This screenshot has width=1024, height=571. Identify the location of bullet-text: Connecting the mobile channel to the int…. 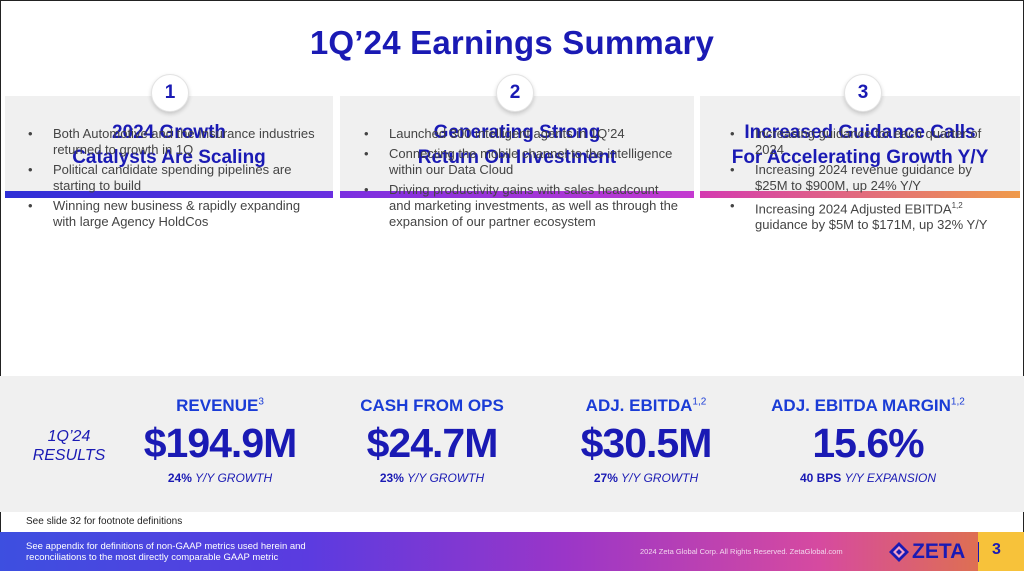
(531, 161).